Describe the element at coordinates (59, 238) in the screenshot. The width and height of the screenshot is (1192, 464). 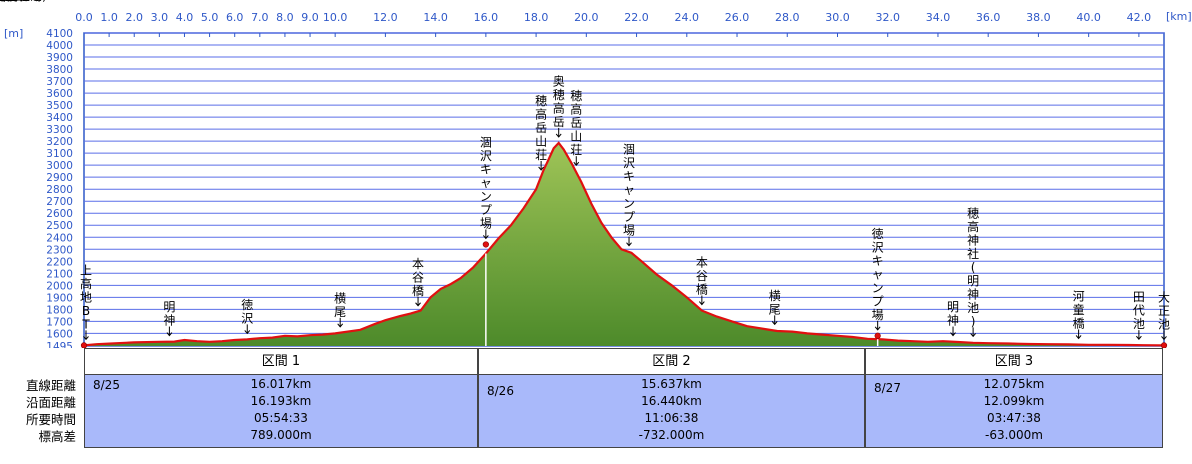
I see `y-tick-label: 2400` at that location.